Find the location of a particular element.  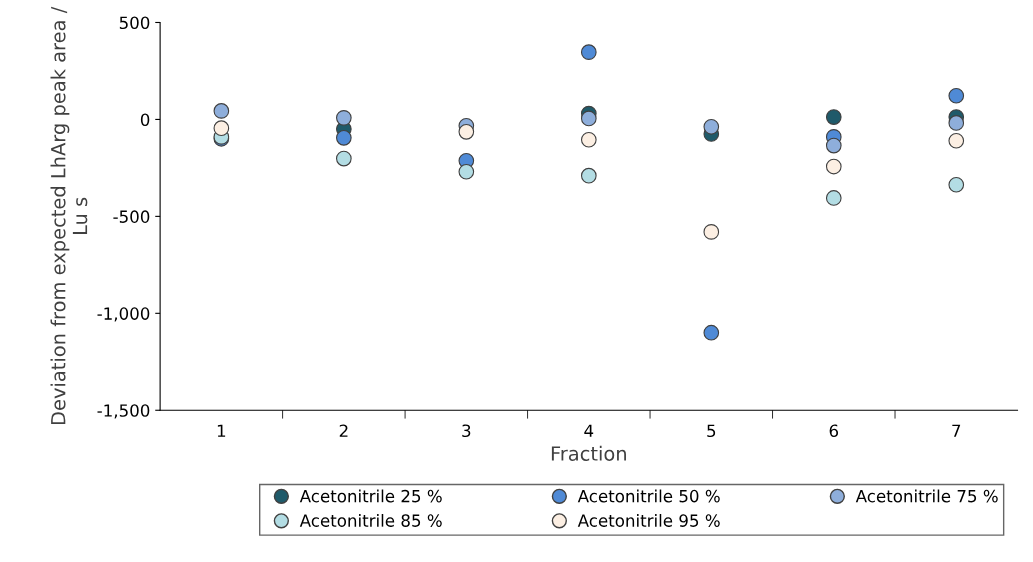

y-tick-label: 0 is located at coordinates (145, 119).